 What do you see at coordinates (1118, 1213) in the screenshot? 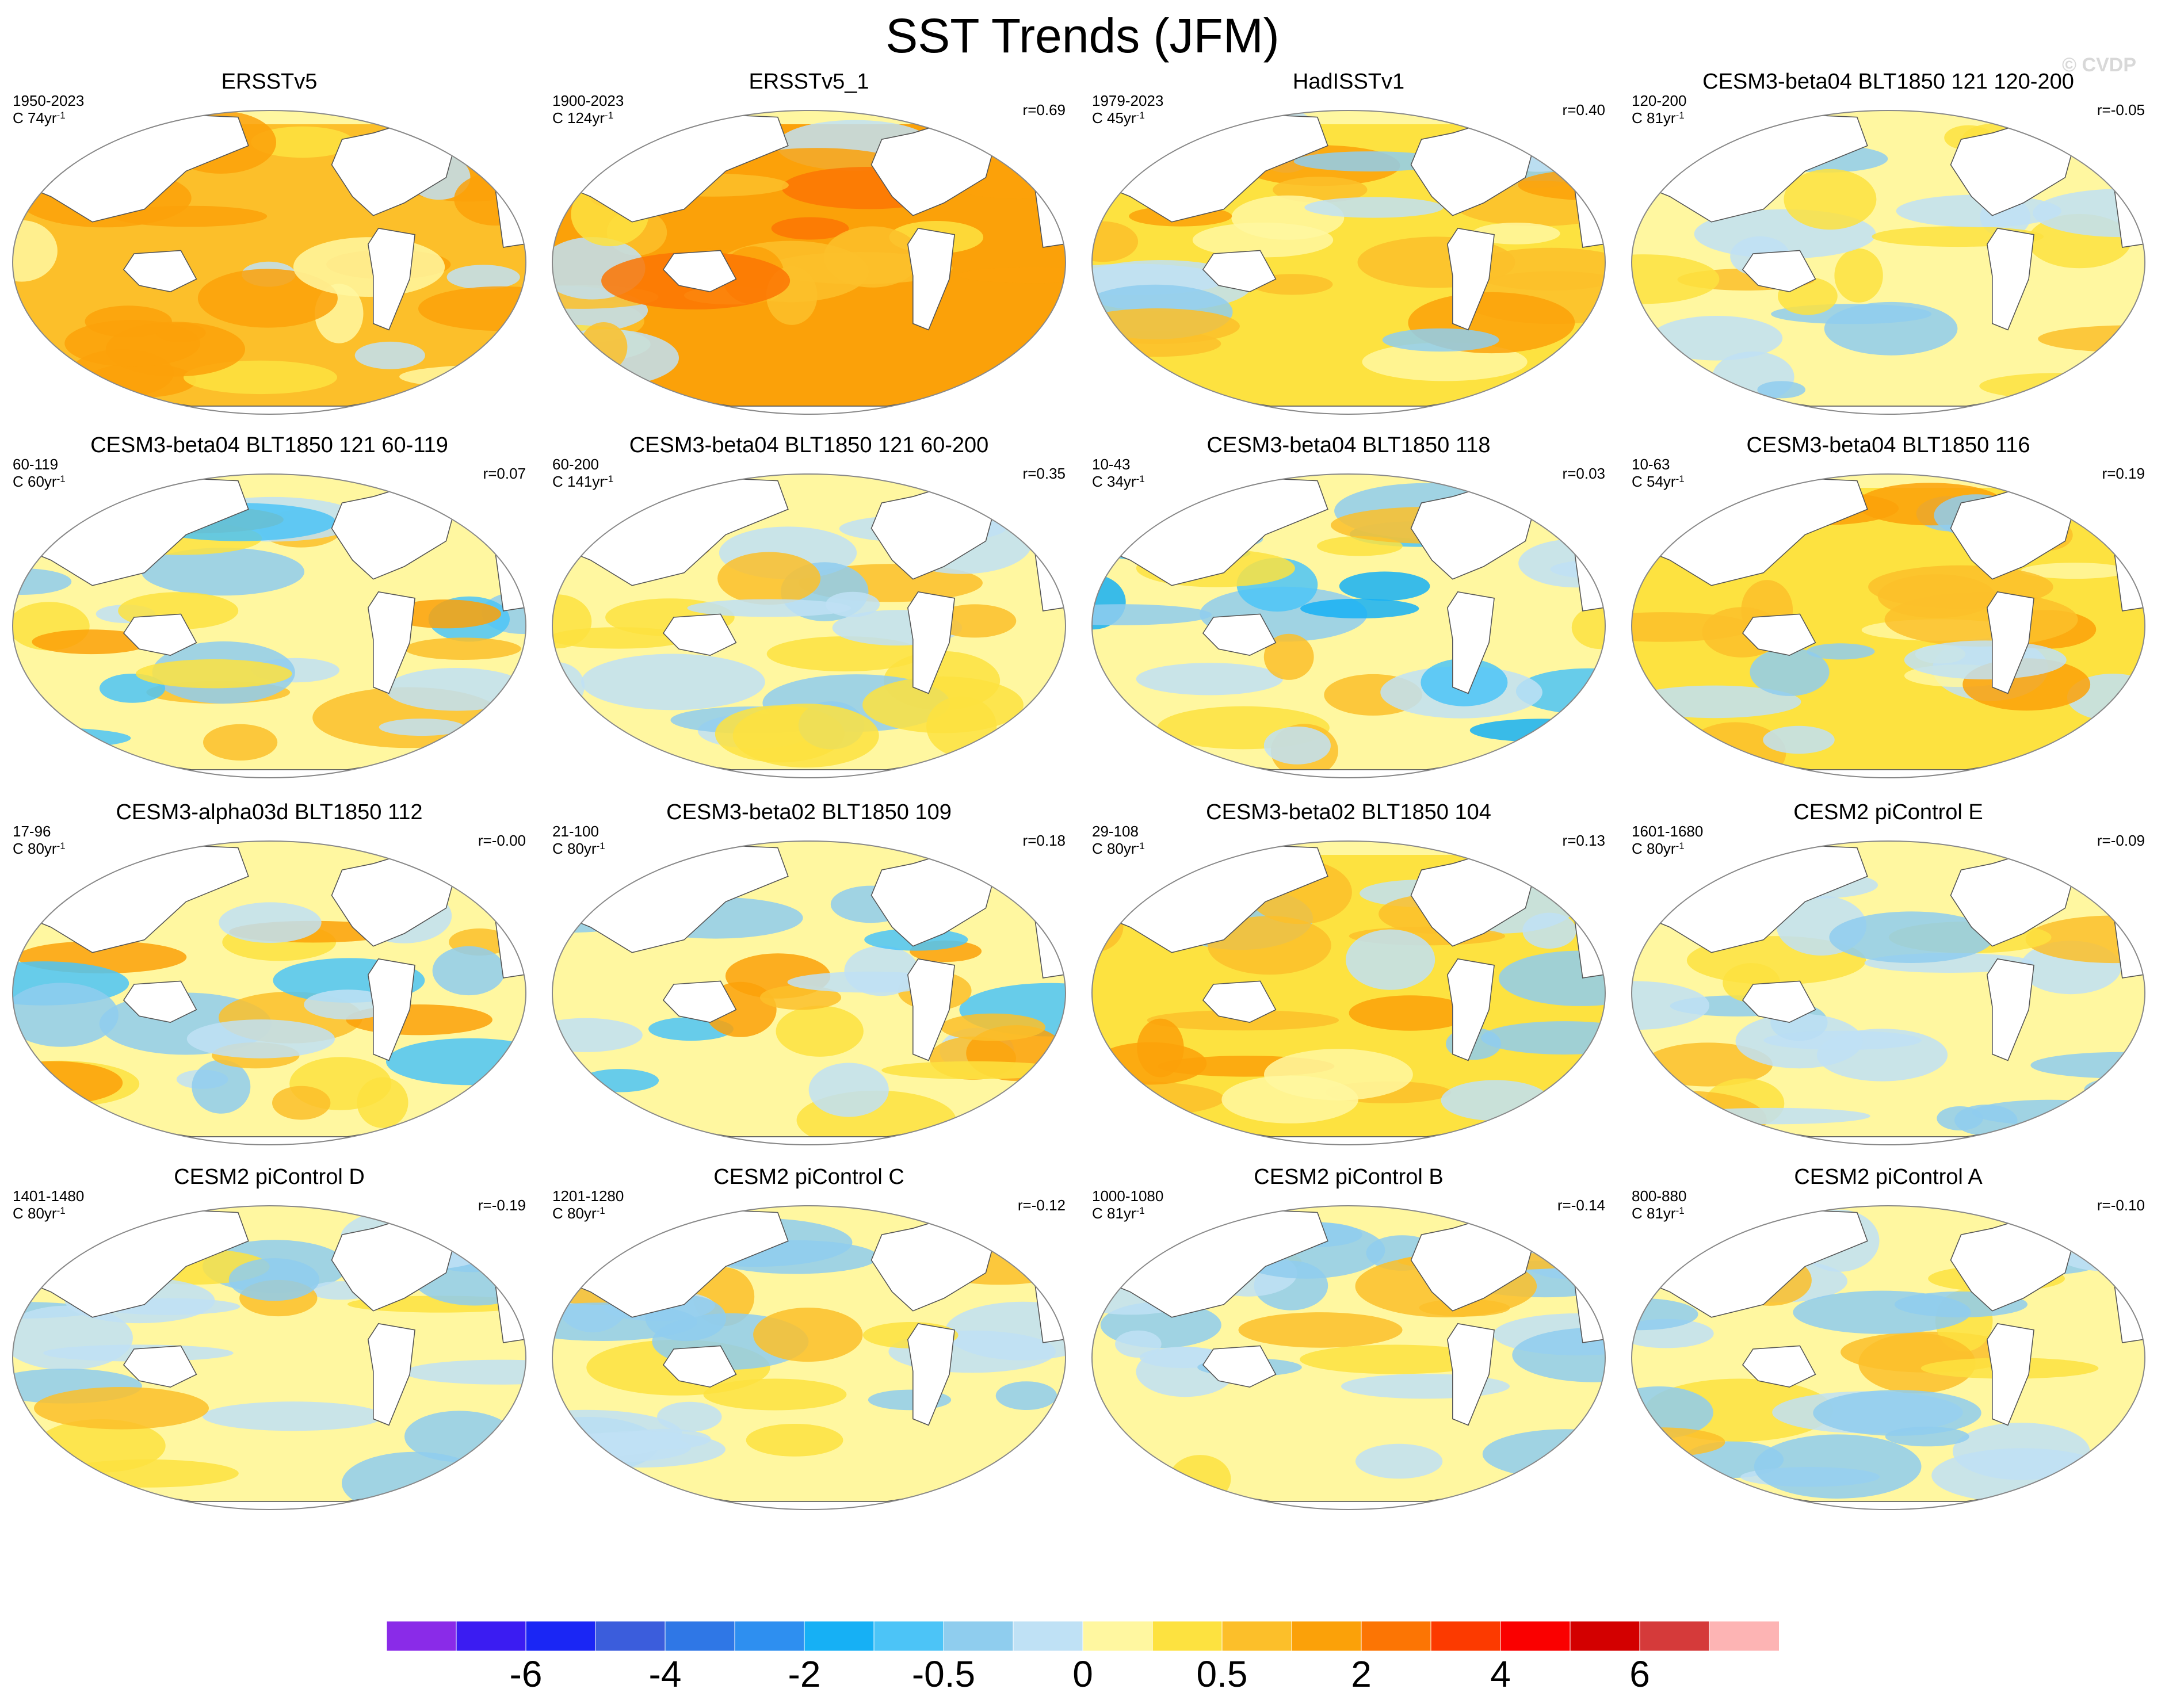
I see `panel-sample-count: C 81yr-1` at bounding box center [1118, 1213].